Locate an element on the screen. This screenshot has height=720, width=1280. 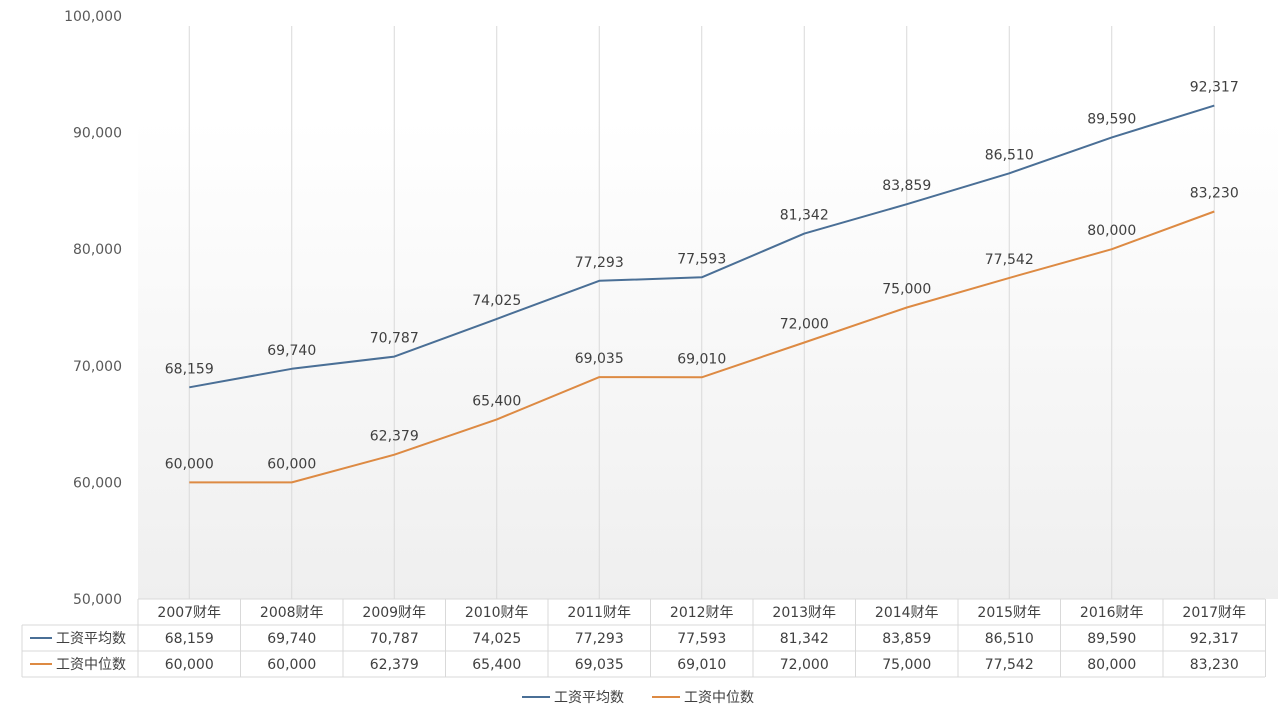
table-cell: 80,000 is located at coordinates (1111, 665).